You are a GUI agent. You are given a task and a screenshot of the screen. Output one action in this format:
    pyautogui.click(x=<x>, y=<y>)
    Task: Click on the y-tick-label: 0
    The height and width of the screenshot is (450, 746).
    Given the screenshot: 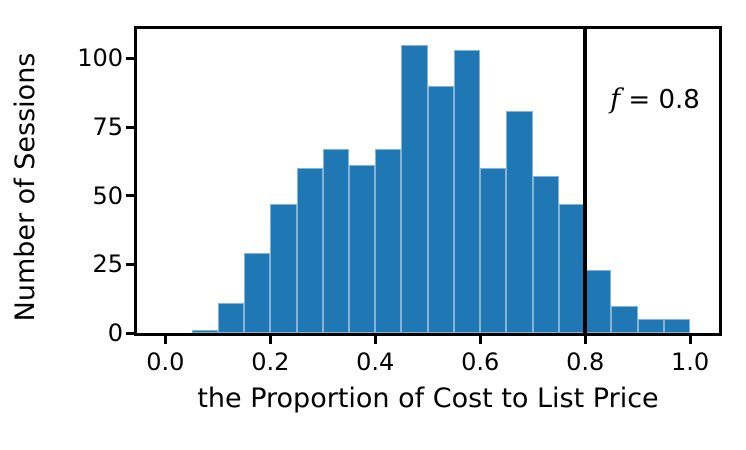 What is the action you would take?
    pyautogui.click(x=115, y=333)
    